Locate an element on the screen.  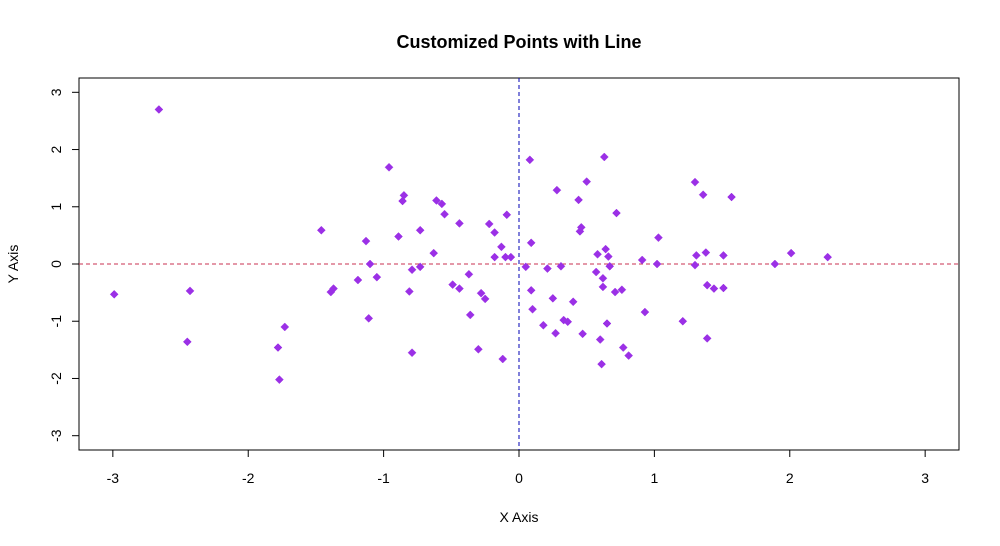
y-tick-label: -1 is located at coordinates (56, 321).